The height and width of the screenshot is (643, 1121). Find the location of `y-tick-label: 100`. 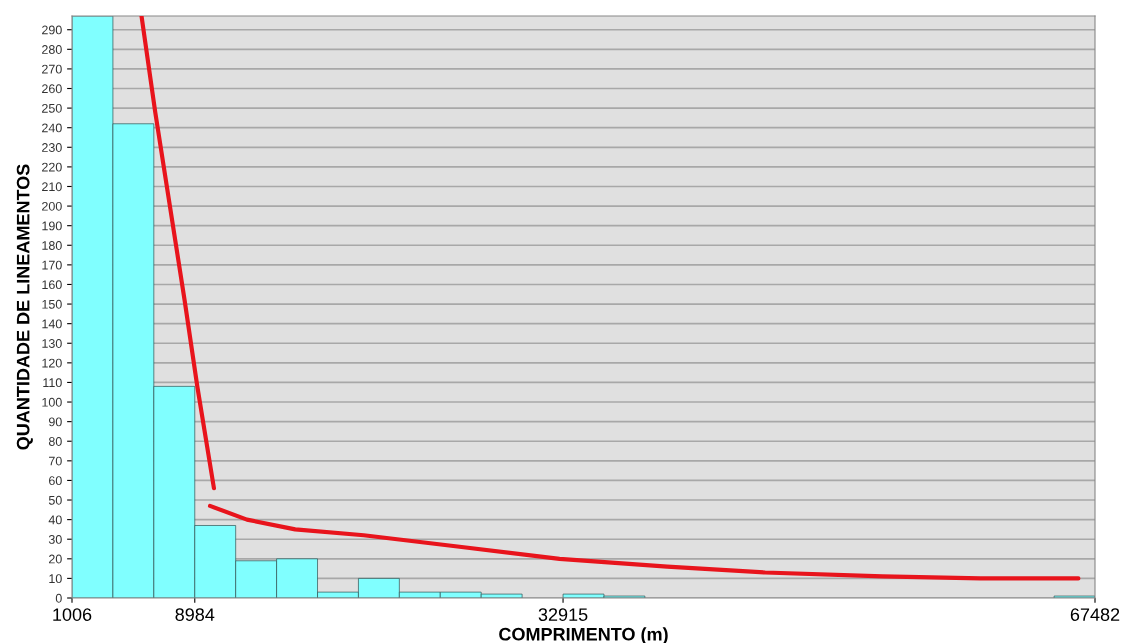

y-tick-label: 100 is located at coordinates (52, 402).